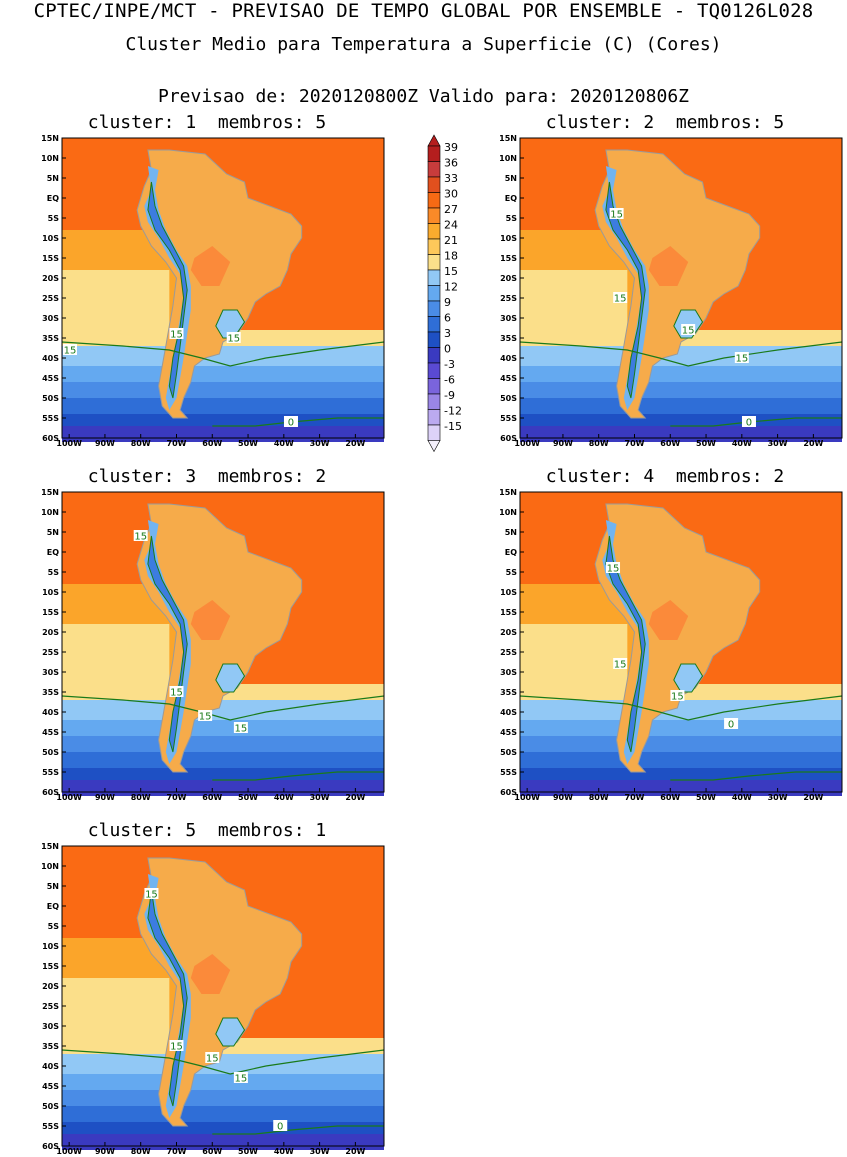 The image size is (847, 1157). I want to click on lon-label: 40W, so click(284, 443).